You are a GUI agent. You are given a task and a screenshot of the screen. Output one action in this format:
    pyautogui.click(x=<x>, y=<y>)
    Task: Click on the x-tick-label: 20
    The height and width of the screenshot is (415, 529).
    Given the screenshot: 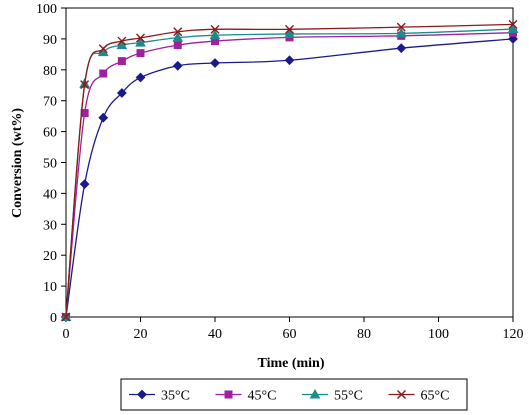 What is the action you would take?
    pyautogui.click(x=141, y=334)
    